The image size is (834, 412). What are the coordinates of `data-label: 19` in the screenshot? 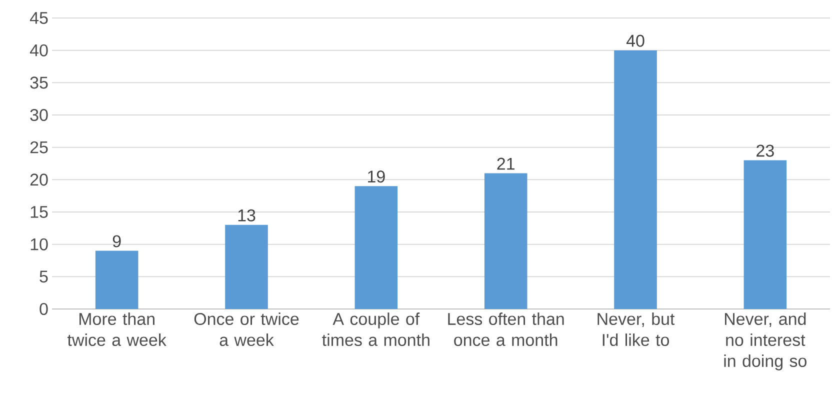 It's located at (376, 176).